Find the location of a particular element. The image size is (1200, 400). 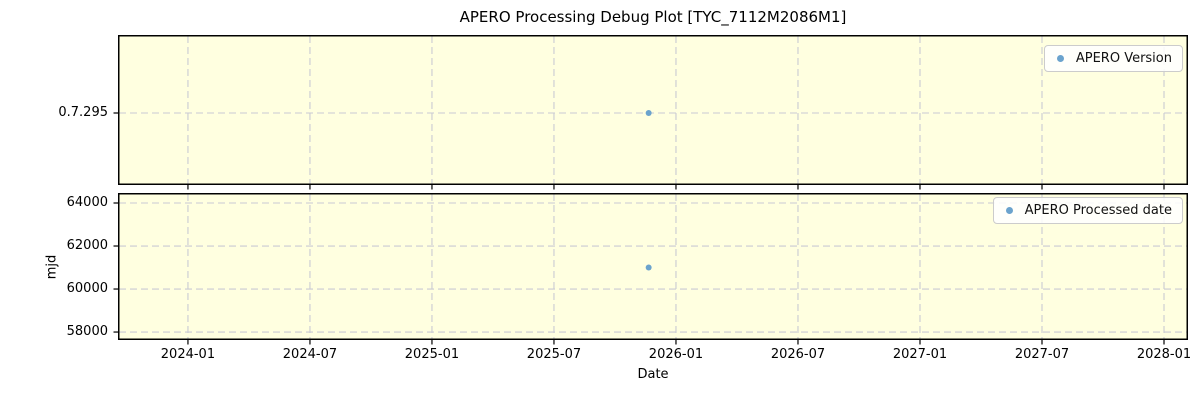

legend-apero-version: APERO Version is located at coordinates (1113, 58).